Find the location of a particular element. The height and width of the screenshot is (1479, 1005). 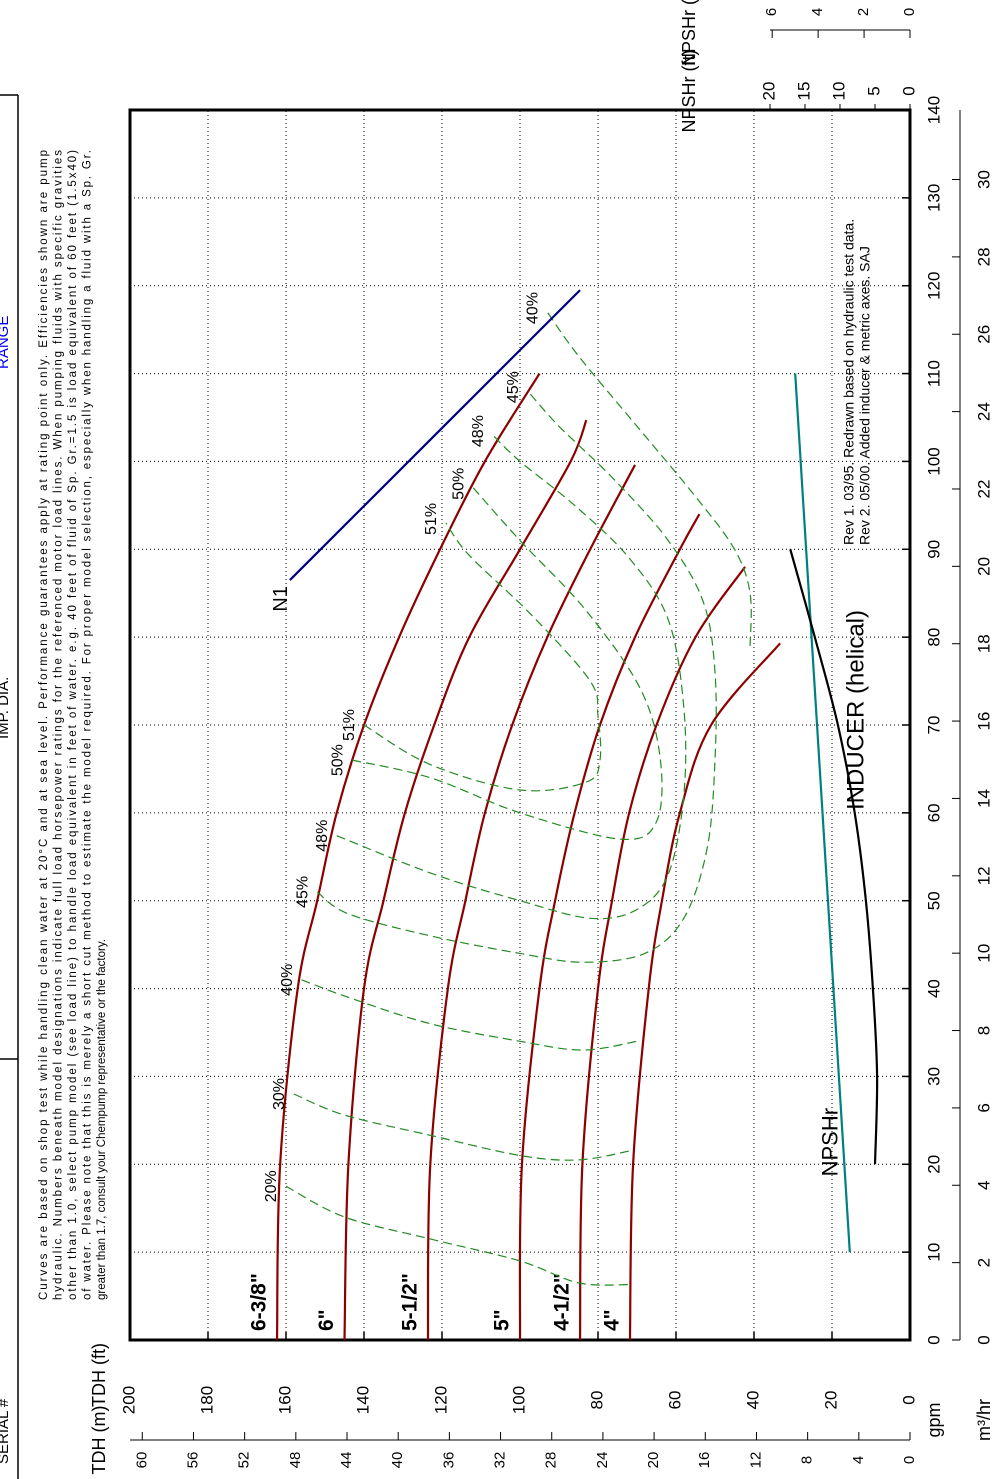

y-m-axis-title: TDH (m) is located at coordinates (99, 1440).